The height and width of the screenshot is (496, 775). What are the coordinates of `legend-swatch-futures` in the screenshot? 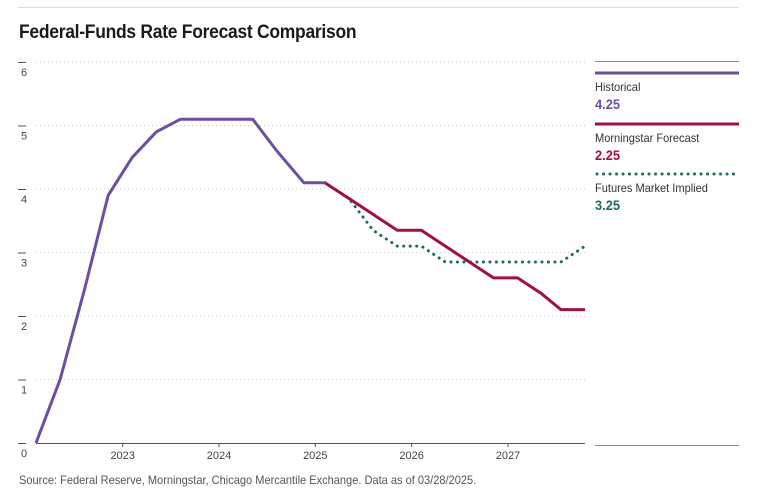 It's located at (667, 174).